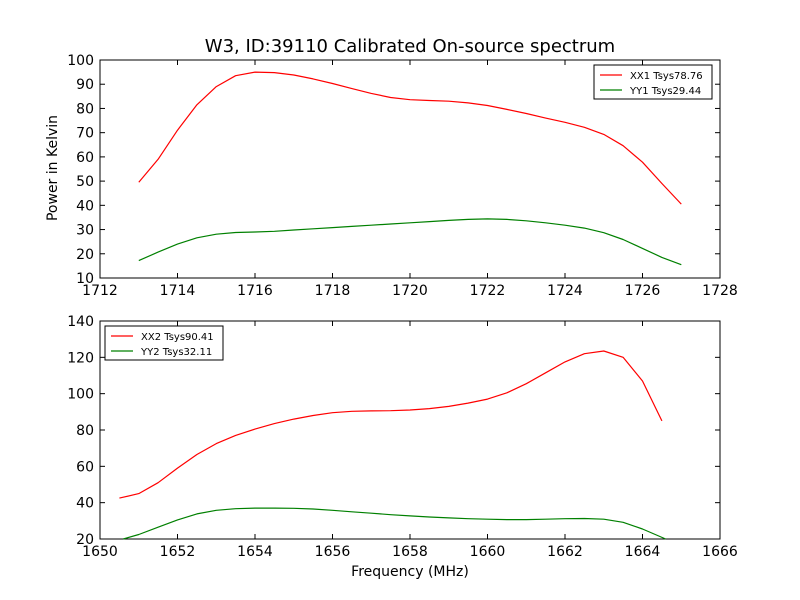 This screenshot has width=800, height=600. I want to click on y-tick-label: 30, so click(85, 231).